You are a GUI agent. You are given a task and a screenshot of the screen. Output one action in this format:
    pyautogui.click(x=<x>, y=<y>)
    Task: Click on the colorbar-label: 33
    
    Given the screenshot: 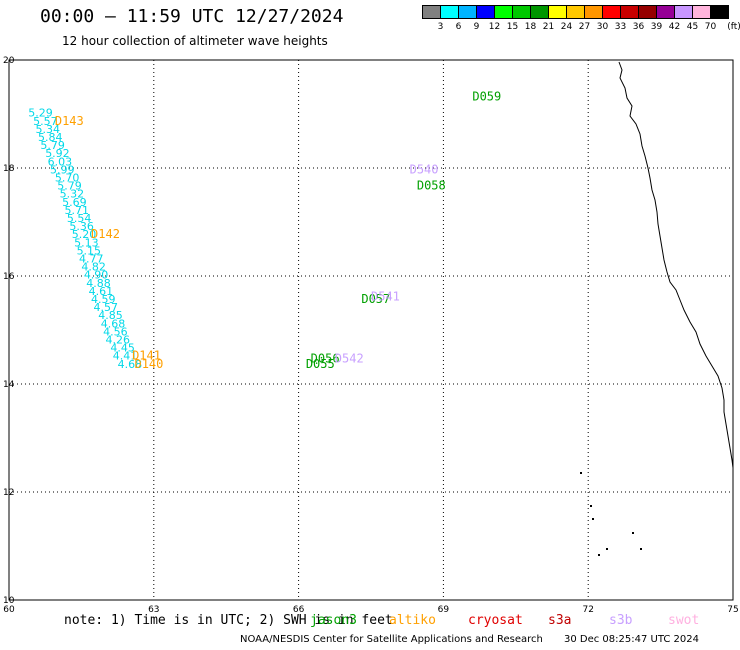 What is the action you would take?
    pyautogui.click(x=620, y=27)
    